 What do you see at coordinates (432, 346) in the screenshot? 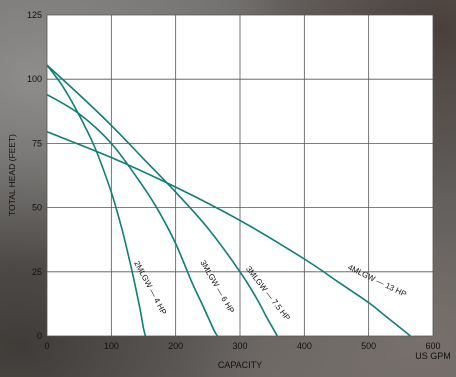
I see `x-tick-label: 600` at bounding box center [432, 346].